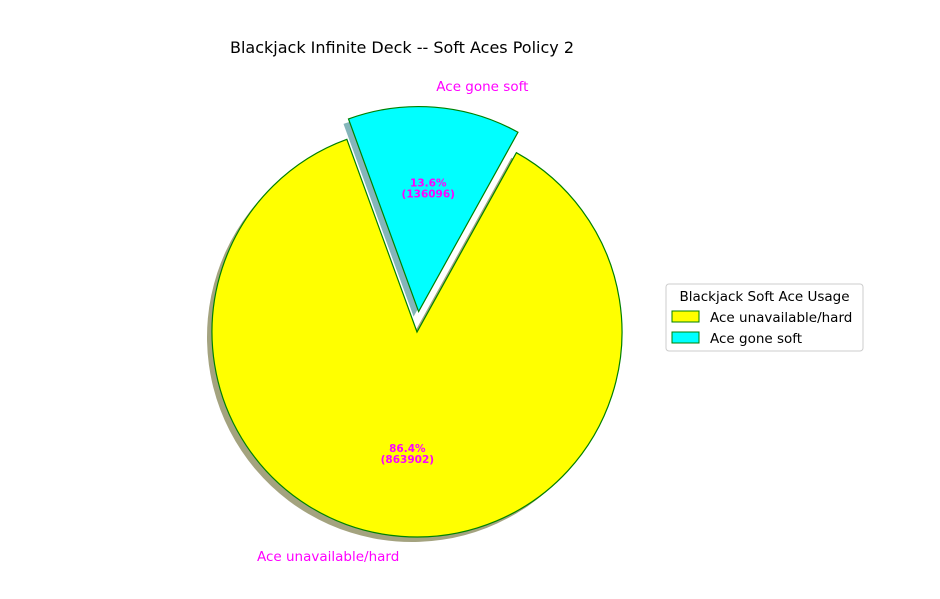 The width and height of the screenshot is (940, 599). What do you see at coordinates (685, 337) in the screenshot?
I see `legend-swatch-ace-gone-soft` at bounding box center [685, 337].